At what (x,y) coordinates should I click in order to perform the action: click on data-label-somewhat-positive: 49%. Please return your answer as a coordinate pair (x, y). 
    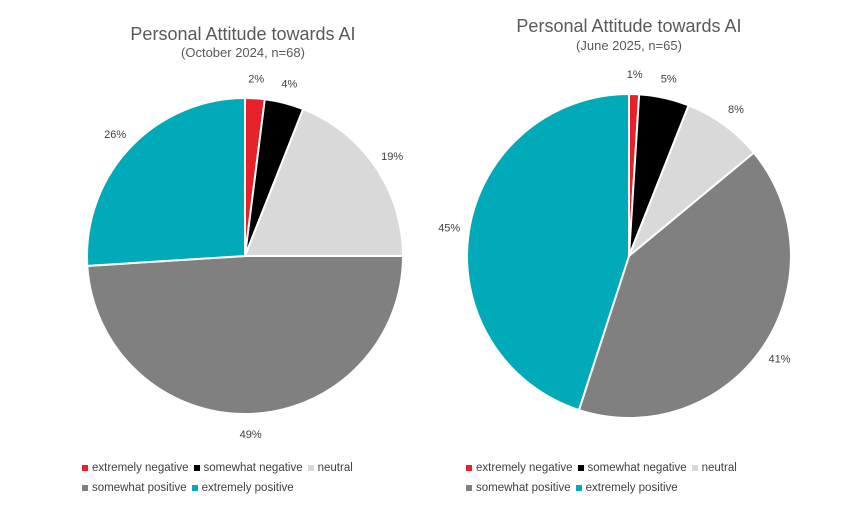
    Looking at the image, I should click on (251, 435).